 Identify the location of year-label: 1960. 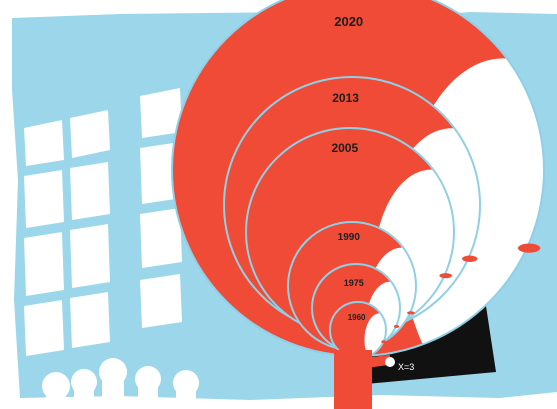
(357, 317).